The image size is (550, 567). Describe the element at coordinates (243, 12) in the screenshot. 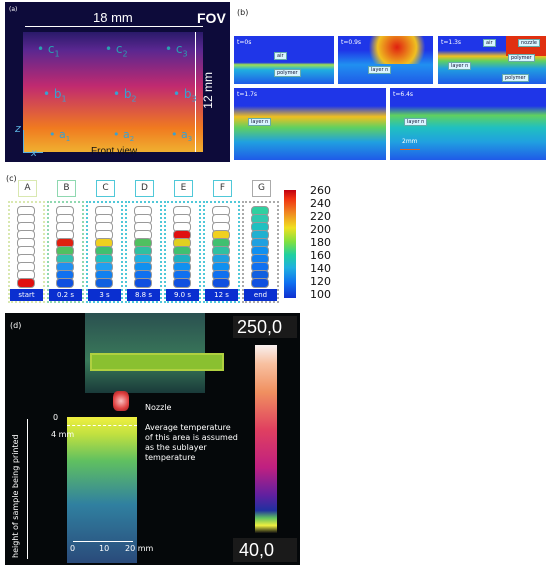

I see `panel-b-tag: (b)` at that location.